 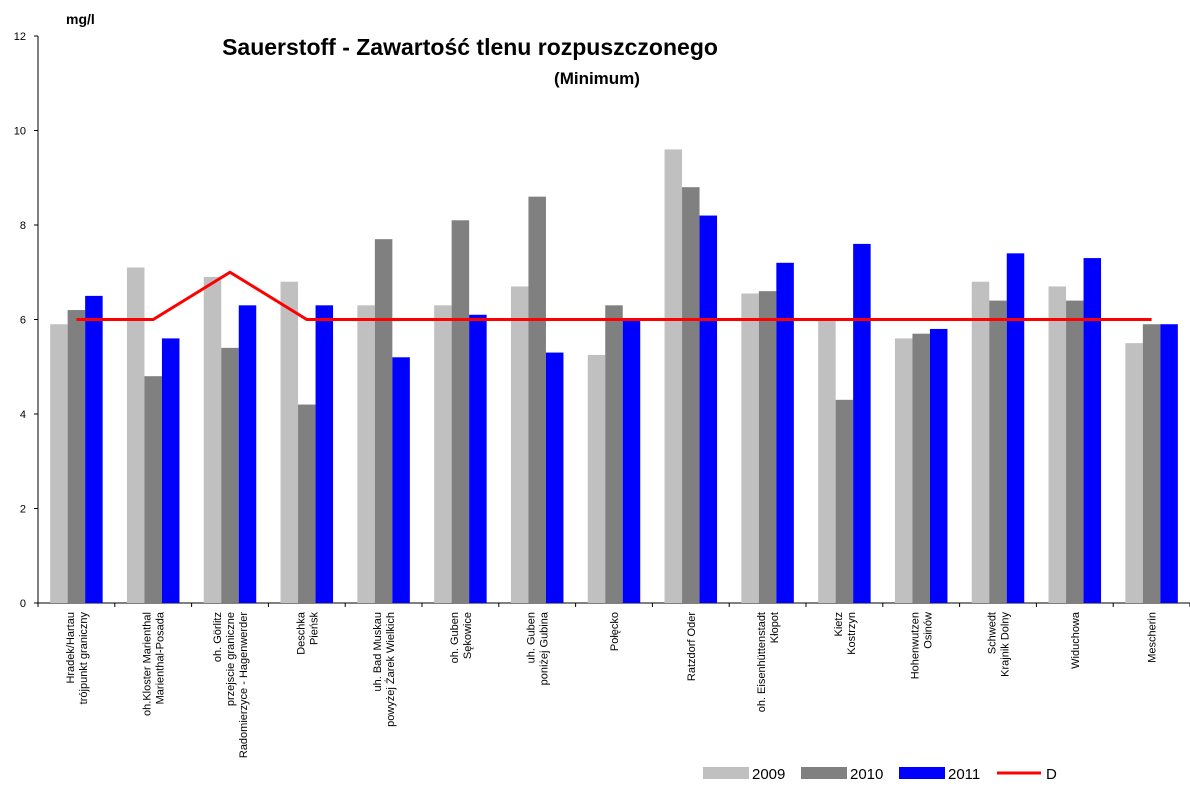 I want to click on x-tick-label: Kostrzyn, so click(x=852, y=633).